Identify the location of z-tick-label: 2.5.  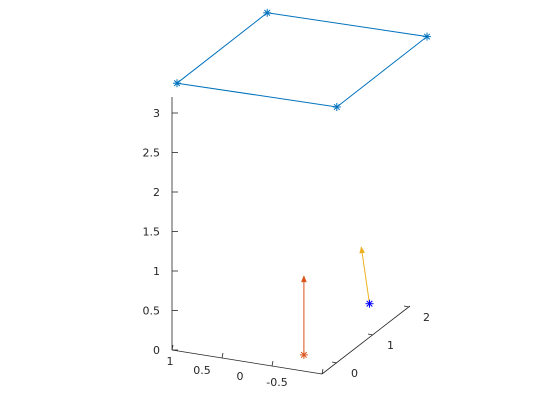
(152, 153).